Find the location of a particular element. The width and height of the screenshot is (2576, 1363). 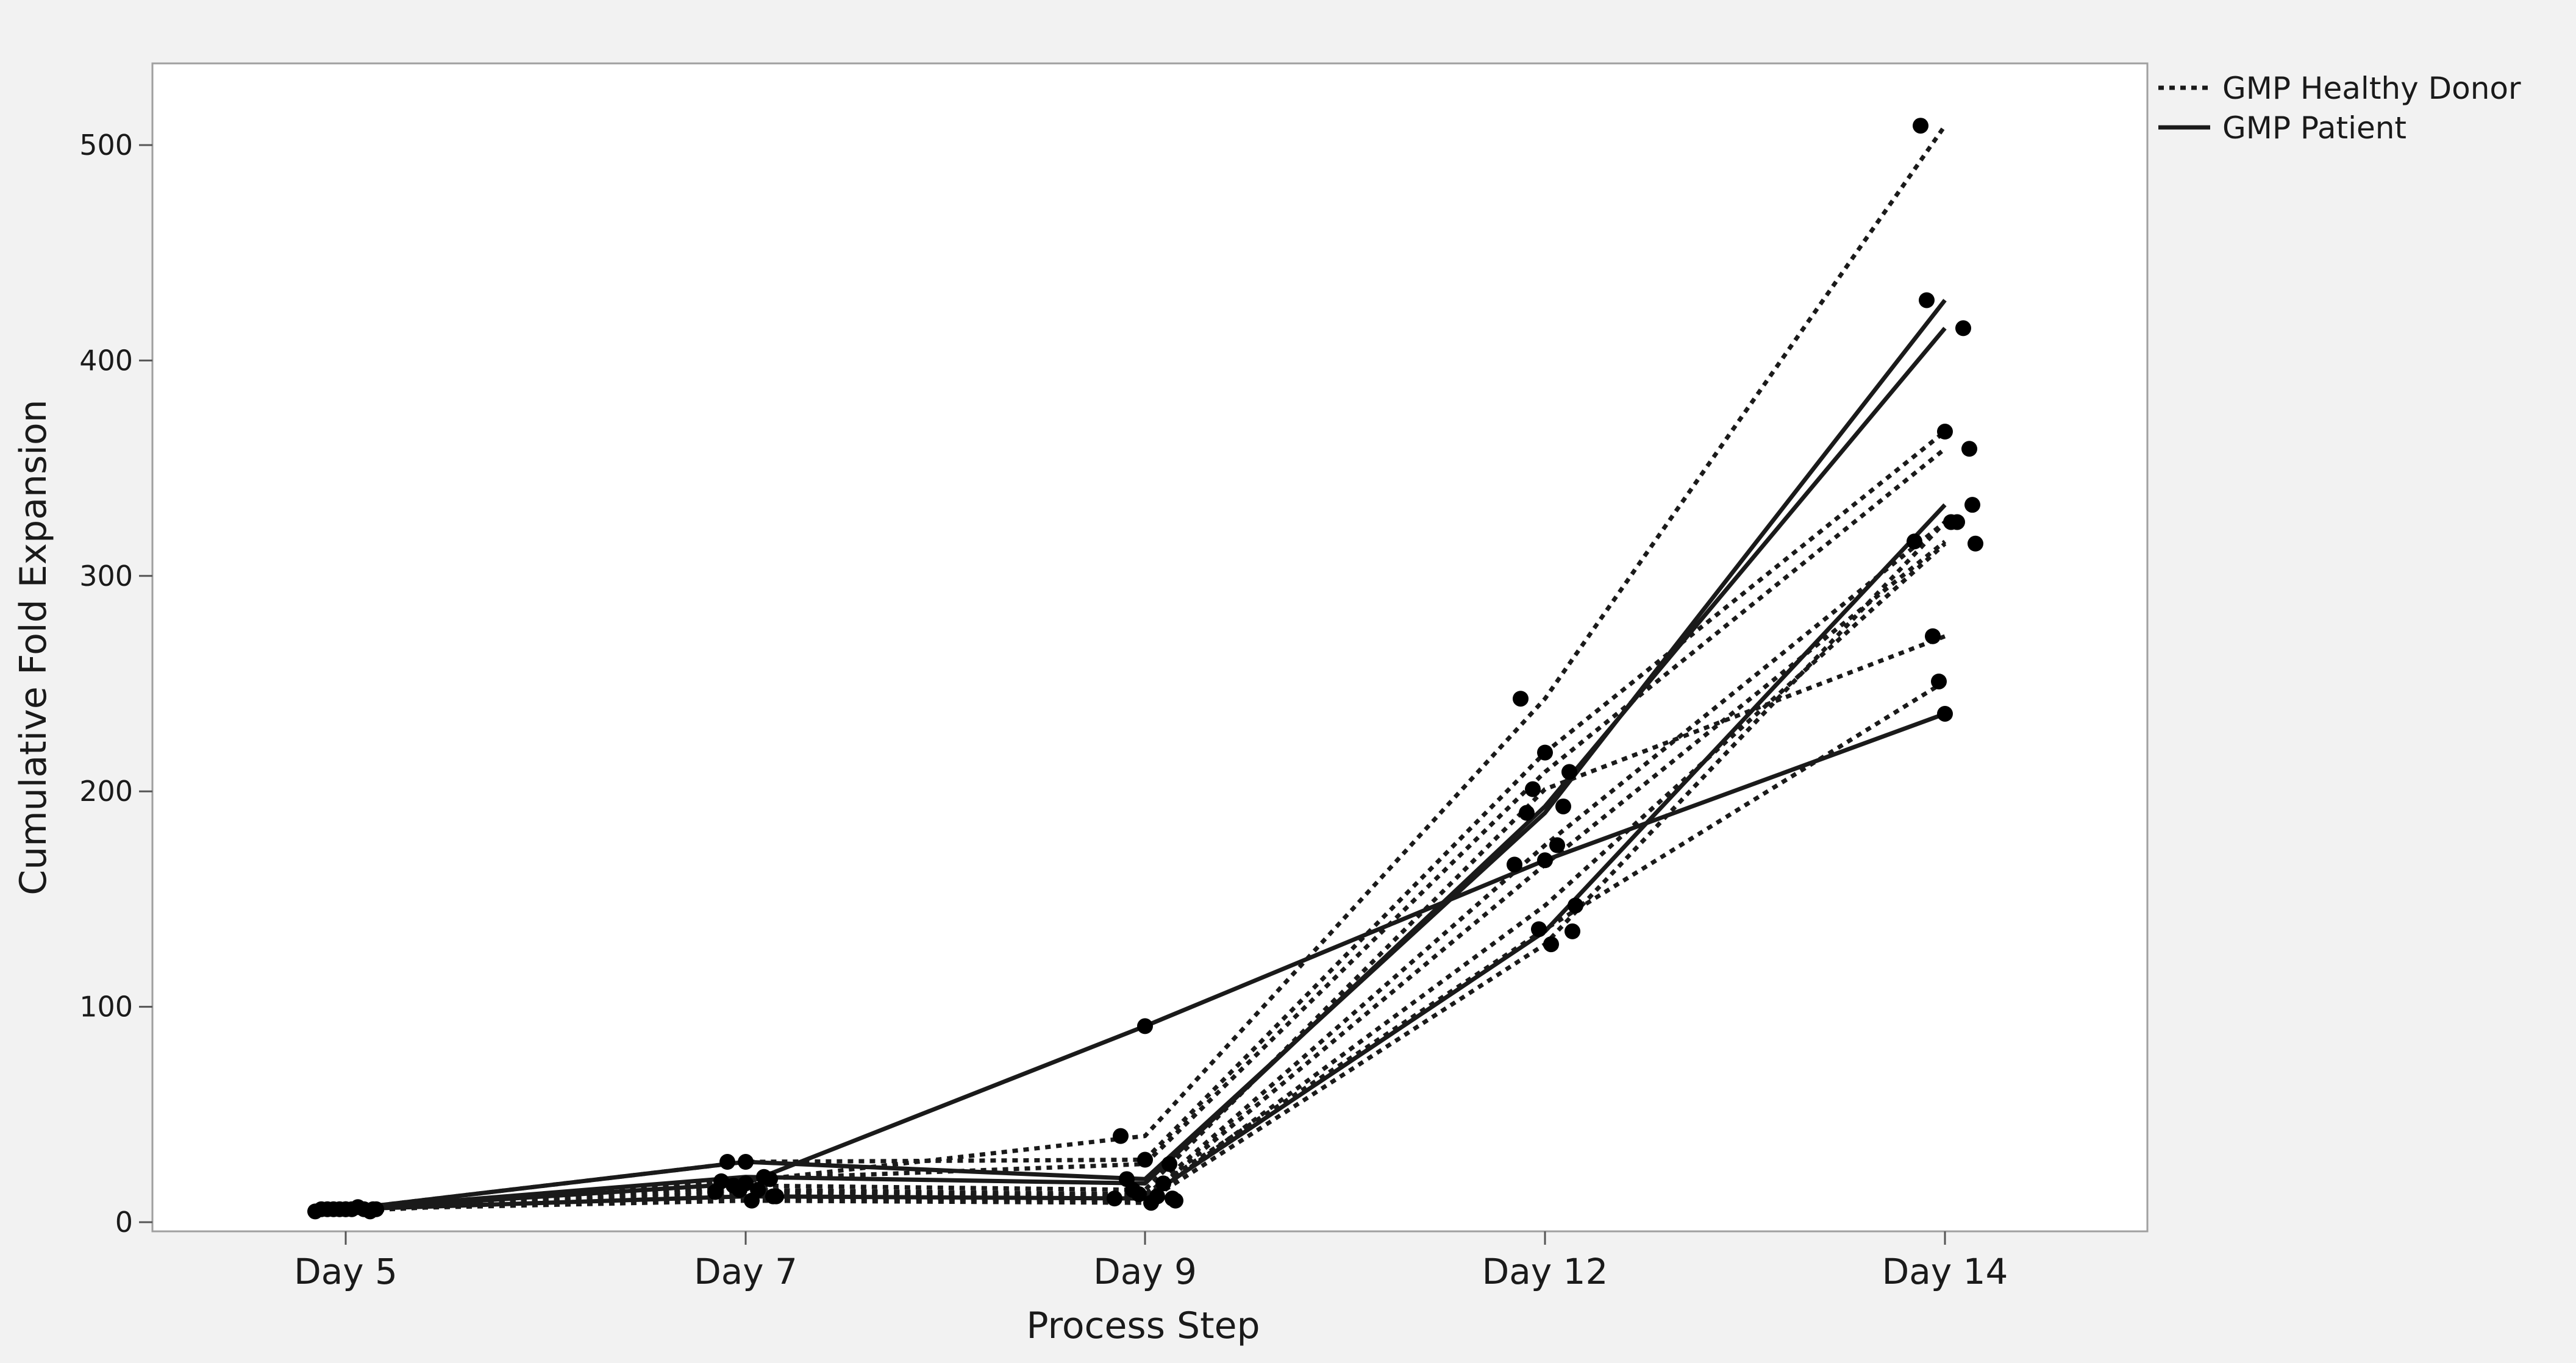

y-tick-label: 0 is located at coordinates (124, 1222).